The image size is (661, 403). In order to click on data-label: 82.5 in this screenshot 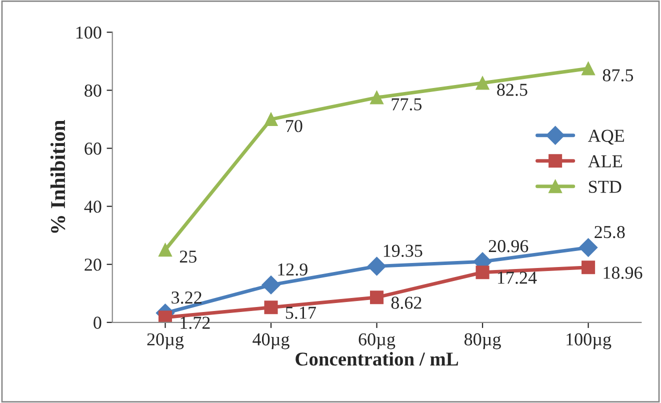, I will do `click(512, 90)`.